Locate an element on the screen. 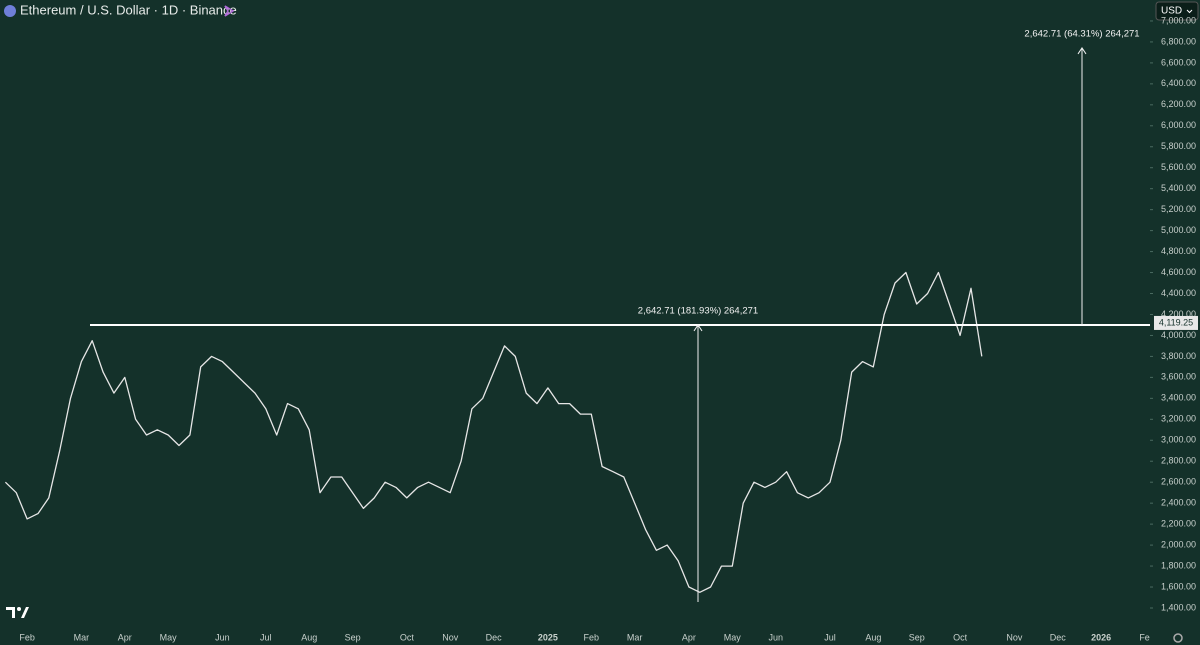  currency-button is located at coordinates (1177, 11).